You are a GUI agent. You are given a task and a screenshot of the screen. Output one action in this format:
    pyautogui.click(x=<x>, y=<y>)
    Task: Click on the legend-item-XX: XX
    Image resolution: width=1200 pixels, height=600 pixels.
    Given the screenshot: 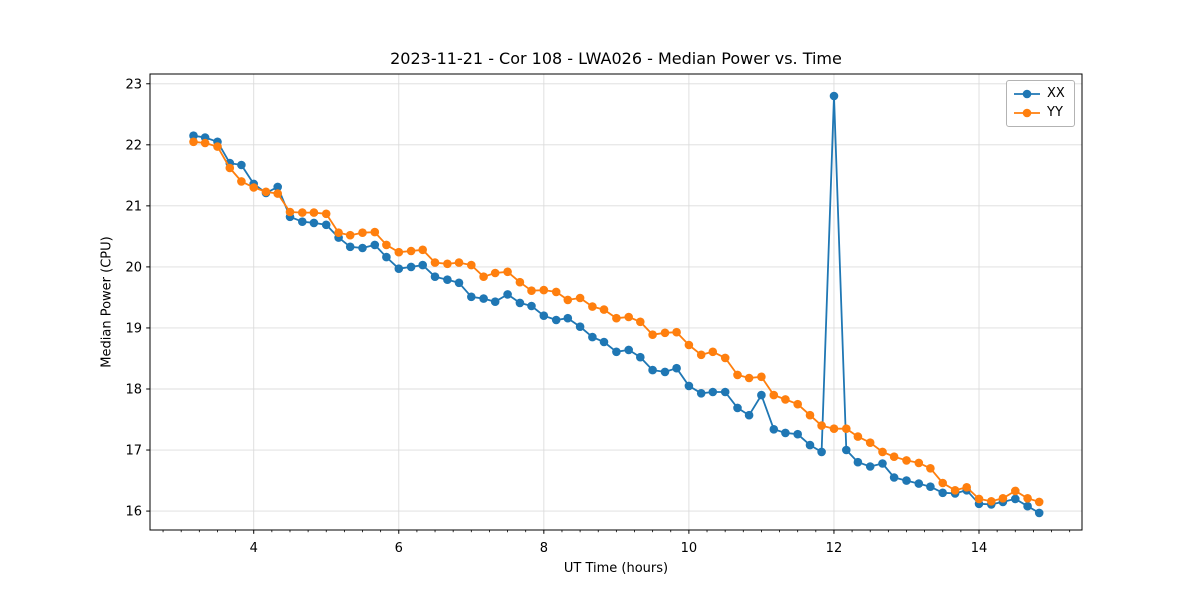 What is the action you would take?
    pyautogui.click(x=1039, y=94)
    